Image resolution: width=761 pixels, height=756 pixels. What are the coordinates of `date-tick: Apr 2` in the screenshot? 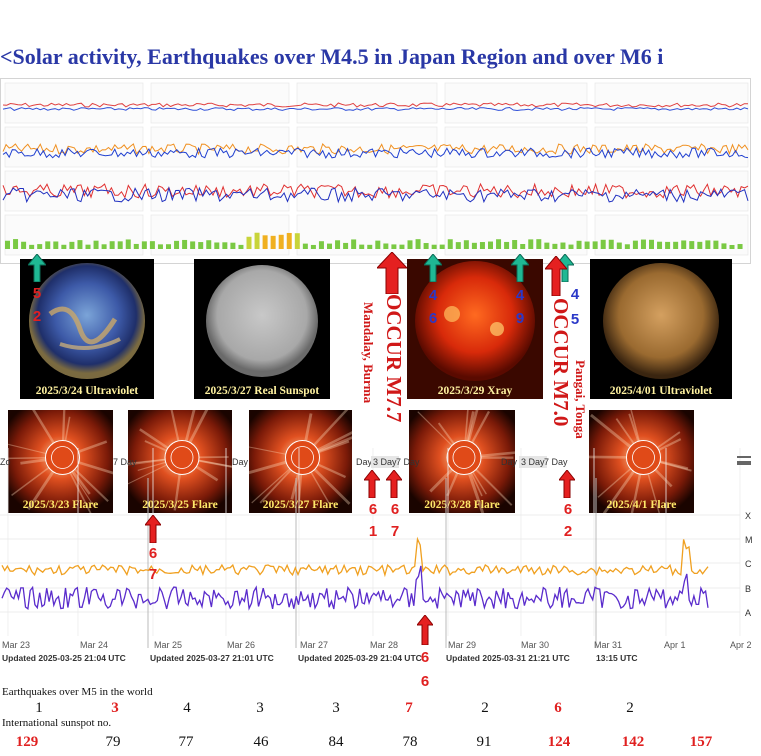 It's located at (741, 645).